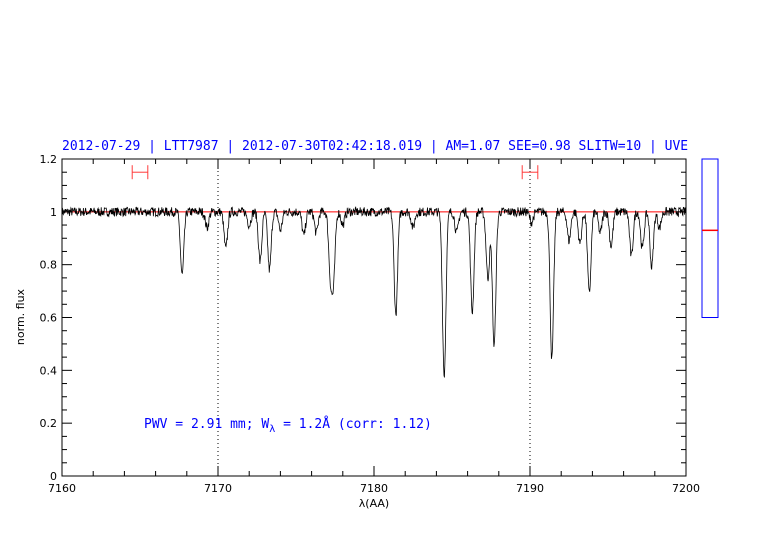  Describe the element at coordinates (374, 503) in the screenshot. I see `x-axis-label: λ(AA)` at that location.